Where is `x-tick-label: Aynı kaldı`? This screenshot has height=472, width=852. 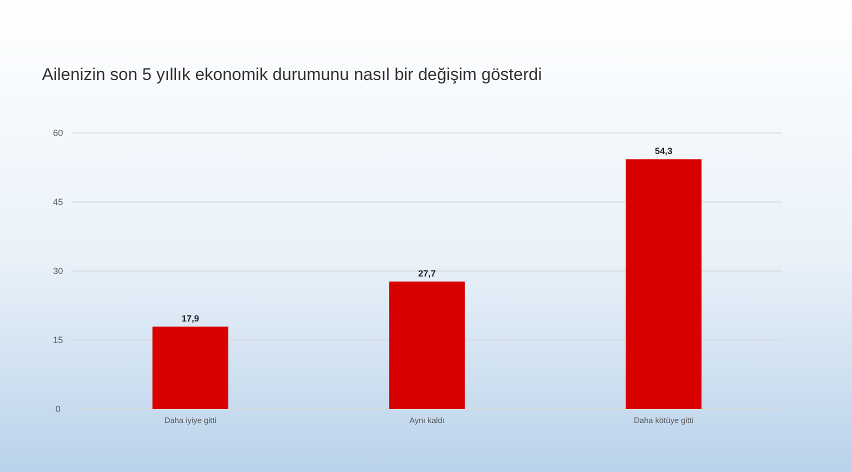
x-tick-label: Aynı kaldı is located at coordinates (427, 420).